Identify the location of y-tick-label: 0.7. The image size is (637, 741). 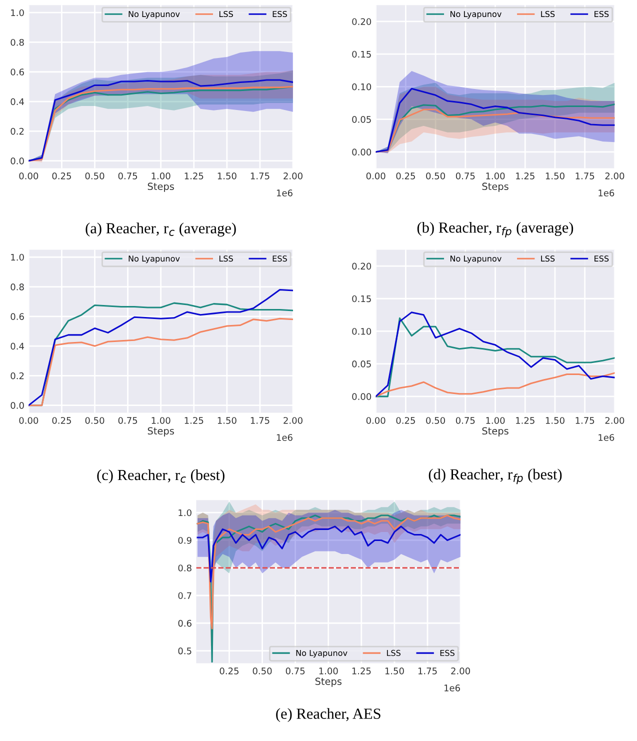
(185, 596).